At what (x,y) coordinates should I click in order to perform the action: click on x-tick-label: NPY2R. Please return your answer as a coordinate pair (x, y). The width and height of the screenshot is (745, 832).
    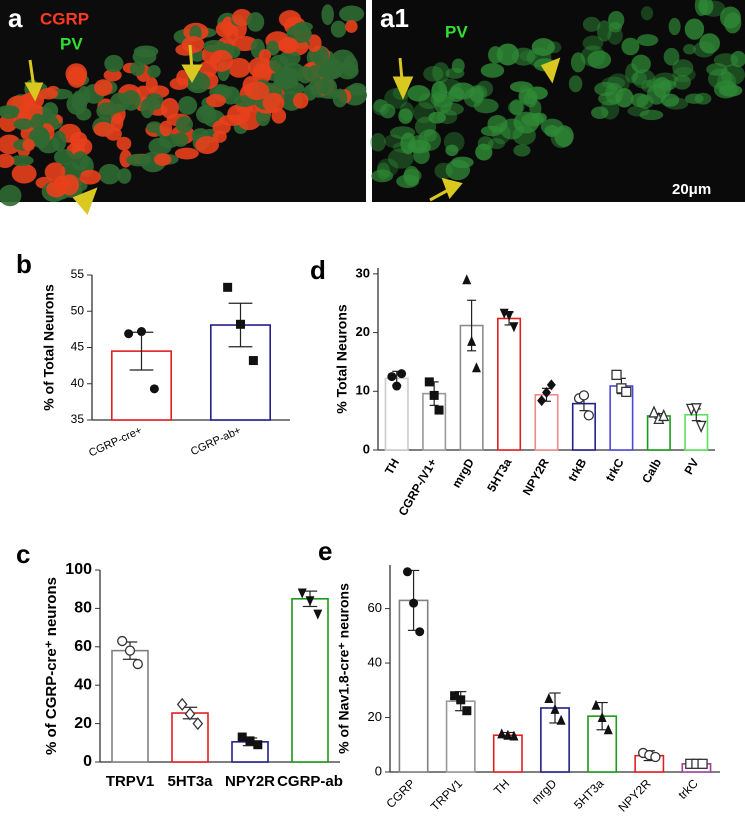
    Looking at the image, I should click on (250, 781).